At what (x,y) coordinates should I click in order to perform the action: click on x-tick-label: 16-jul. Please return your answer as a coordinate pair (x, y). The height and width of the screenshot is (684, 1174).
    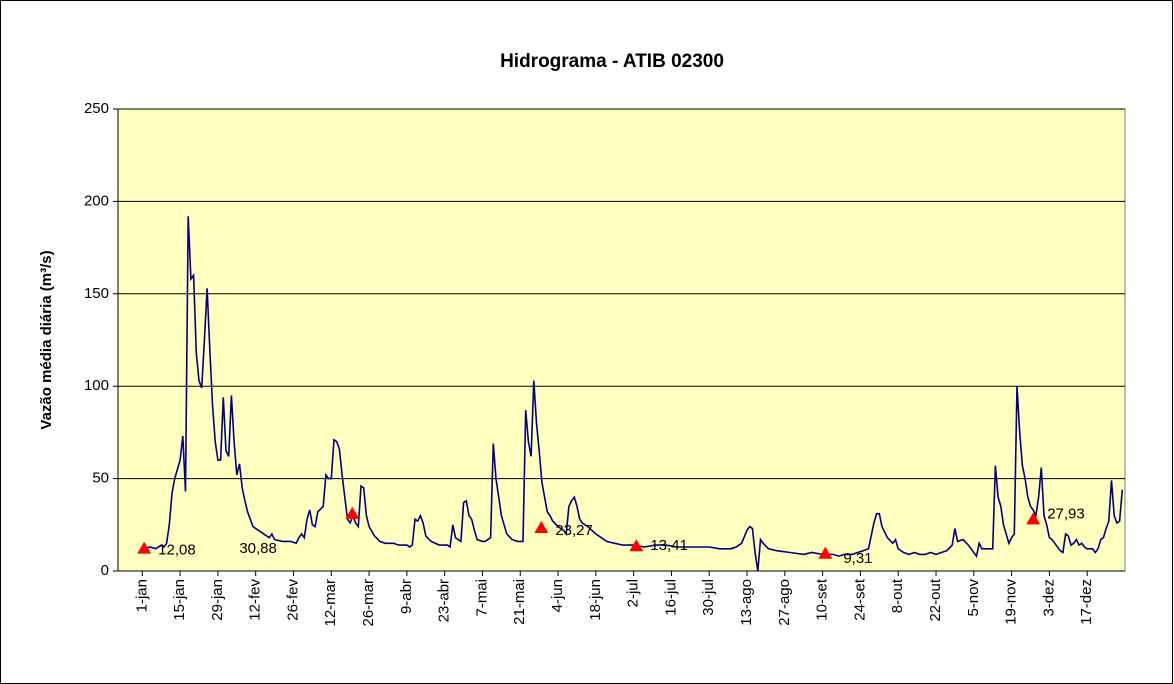
    Looking at the image, I should click on (670, 597).